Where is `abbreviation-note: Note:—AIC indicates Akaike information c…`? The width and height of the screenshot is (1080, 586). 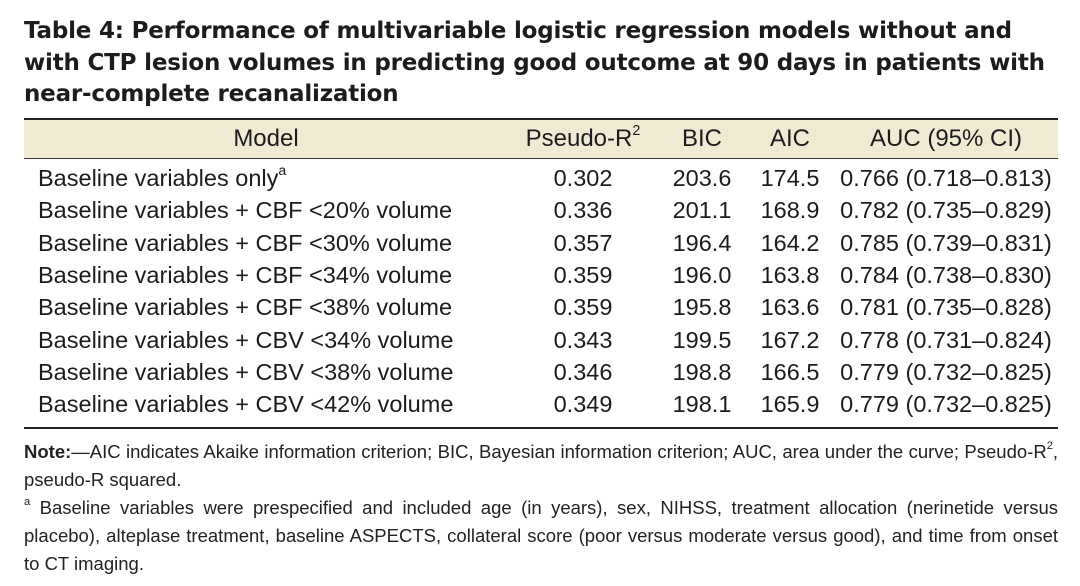 abbreviation-note: Note:—AIC indicates Akaike information c… is located at coordinates (541, 466).